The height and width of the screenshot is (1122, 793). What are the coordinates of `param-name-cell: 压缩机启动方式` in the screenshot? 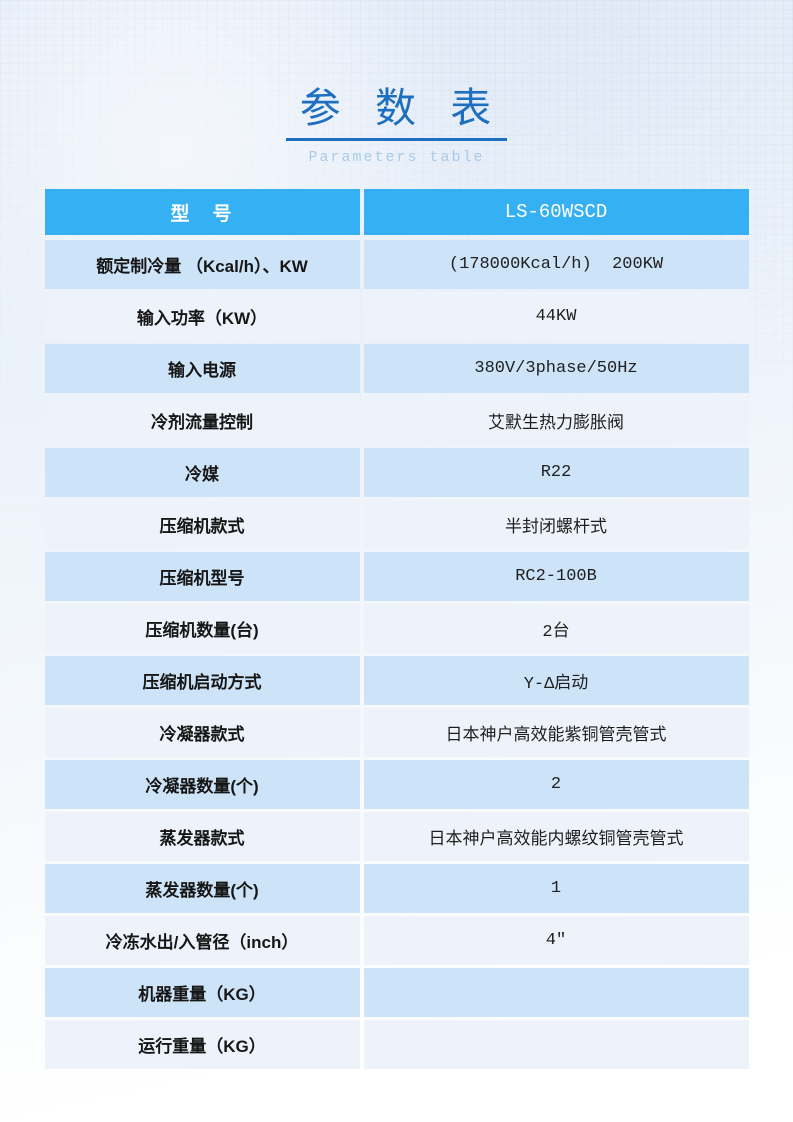 It's located at (202, 680).